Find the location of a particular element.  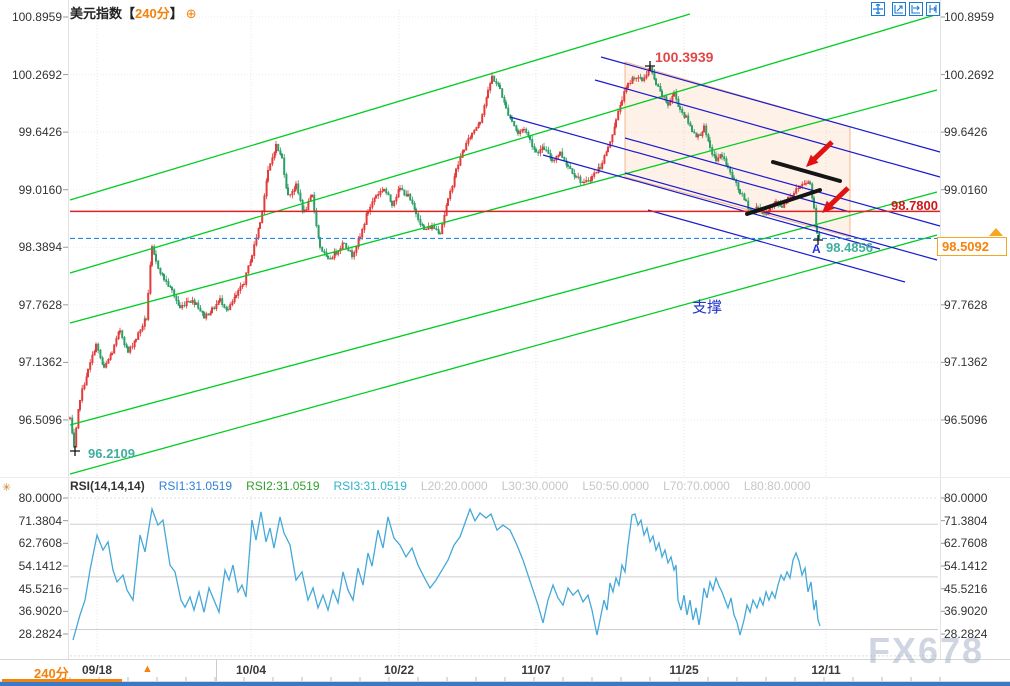

left-axis-divider is located at coordinates (68, 329).